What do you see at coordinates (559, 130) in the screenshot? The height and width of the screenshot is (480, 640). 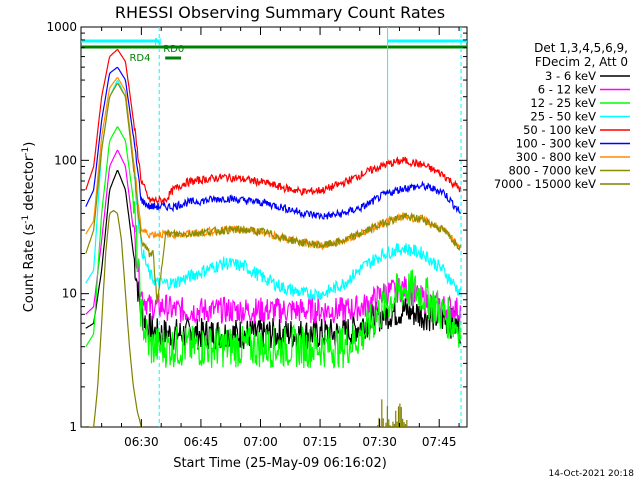 I see `legend-label: 50 - 100 keV` at bounding box center [559, 130].